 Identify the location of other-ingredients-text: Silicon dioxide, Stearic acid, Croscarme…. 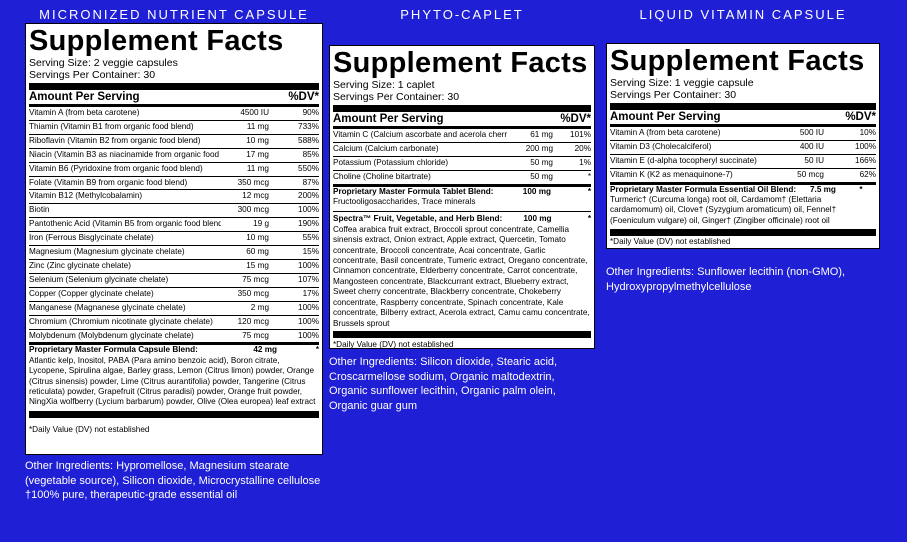
(443, 384).